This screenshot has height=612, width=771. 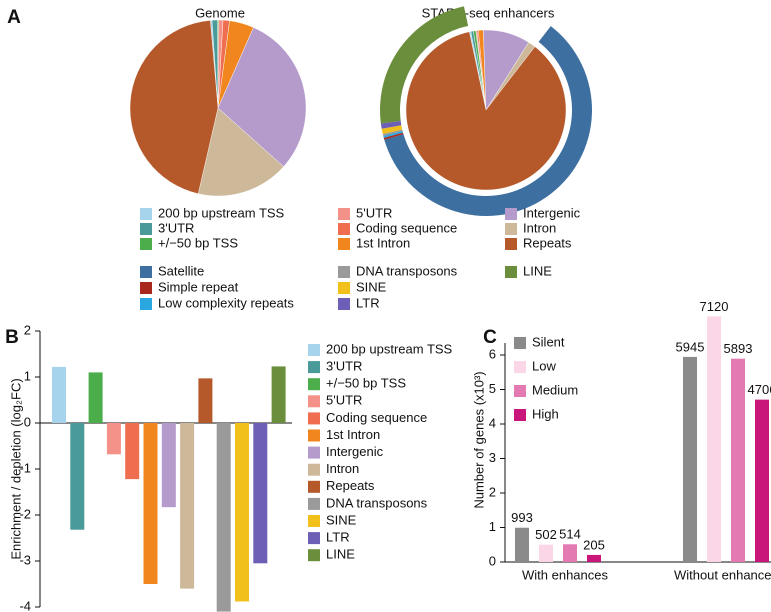 I want to click on y-axis-label: Enrichment / depletion (log₂FC), so click(x=15, y=468).